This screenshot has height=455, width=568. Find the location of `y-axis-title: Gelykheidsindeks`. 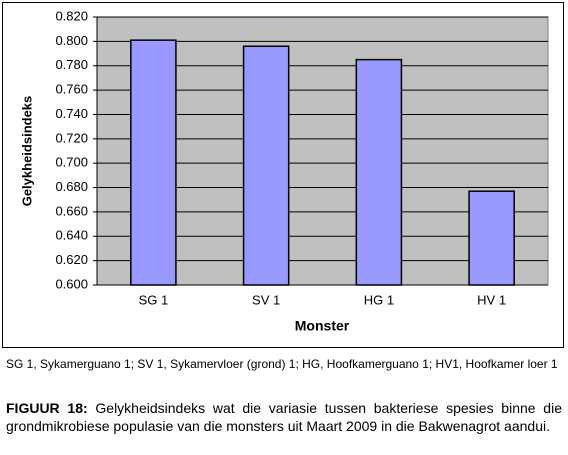

y-axis-title: Gelykheidsindeks is located at coordinates (26, 151).